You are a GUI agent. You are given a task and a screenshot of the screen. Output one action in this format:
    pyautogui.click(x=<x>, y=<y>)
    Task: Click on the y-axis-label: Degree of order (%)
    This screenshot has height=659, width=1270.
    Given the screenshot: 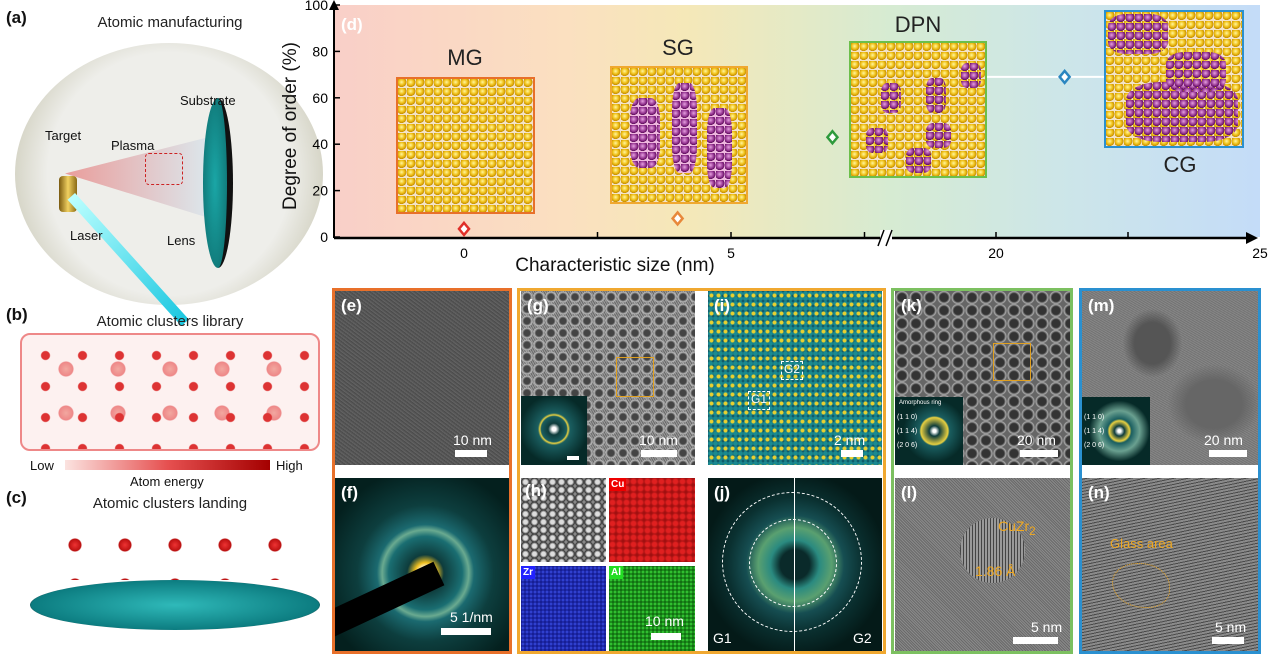 What is the action you would take?
    pyautogui.click(x=290, y=126)
    